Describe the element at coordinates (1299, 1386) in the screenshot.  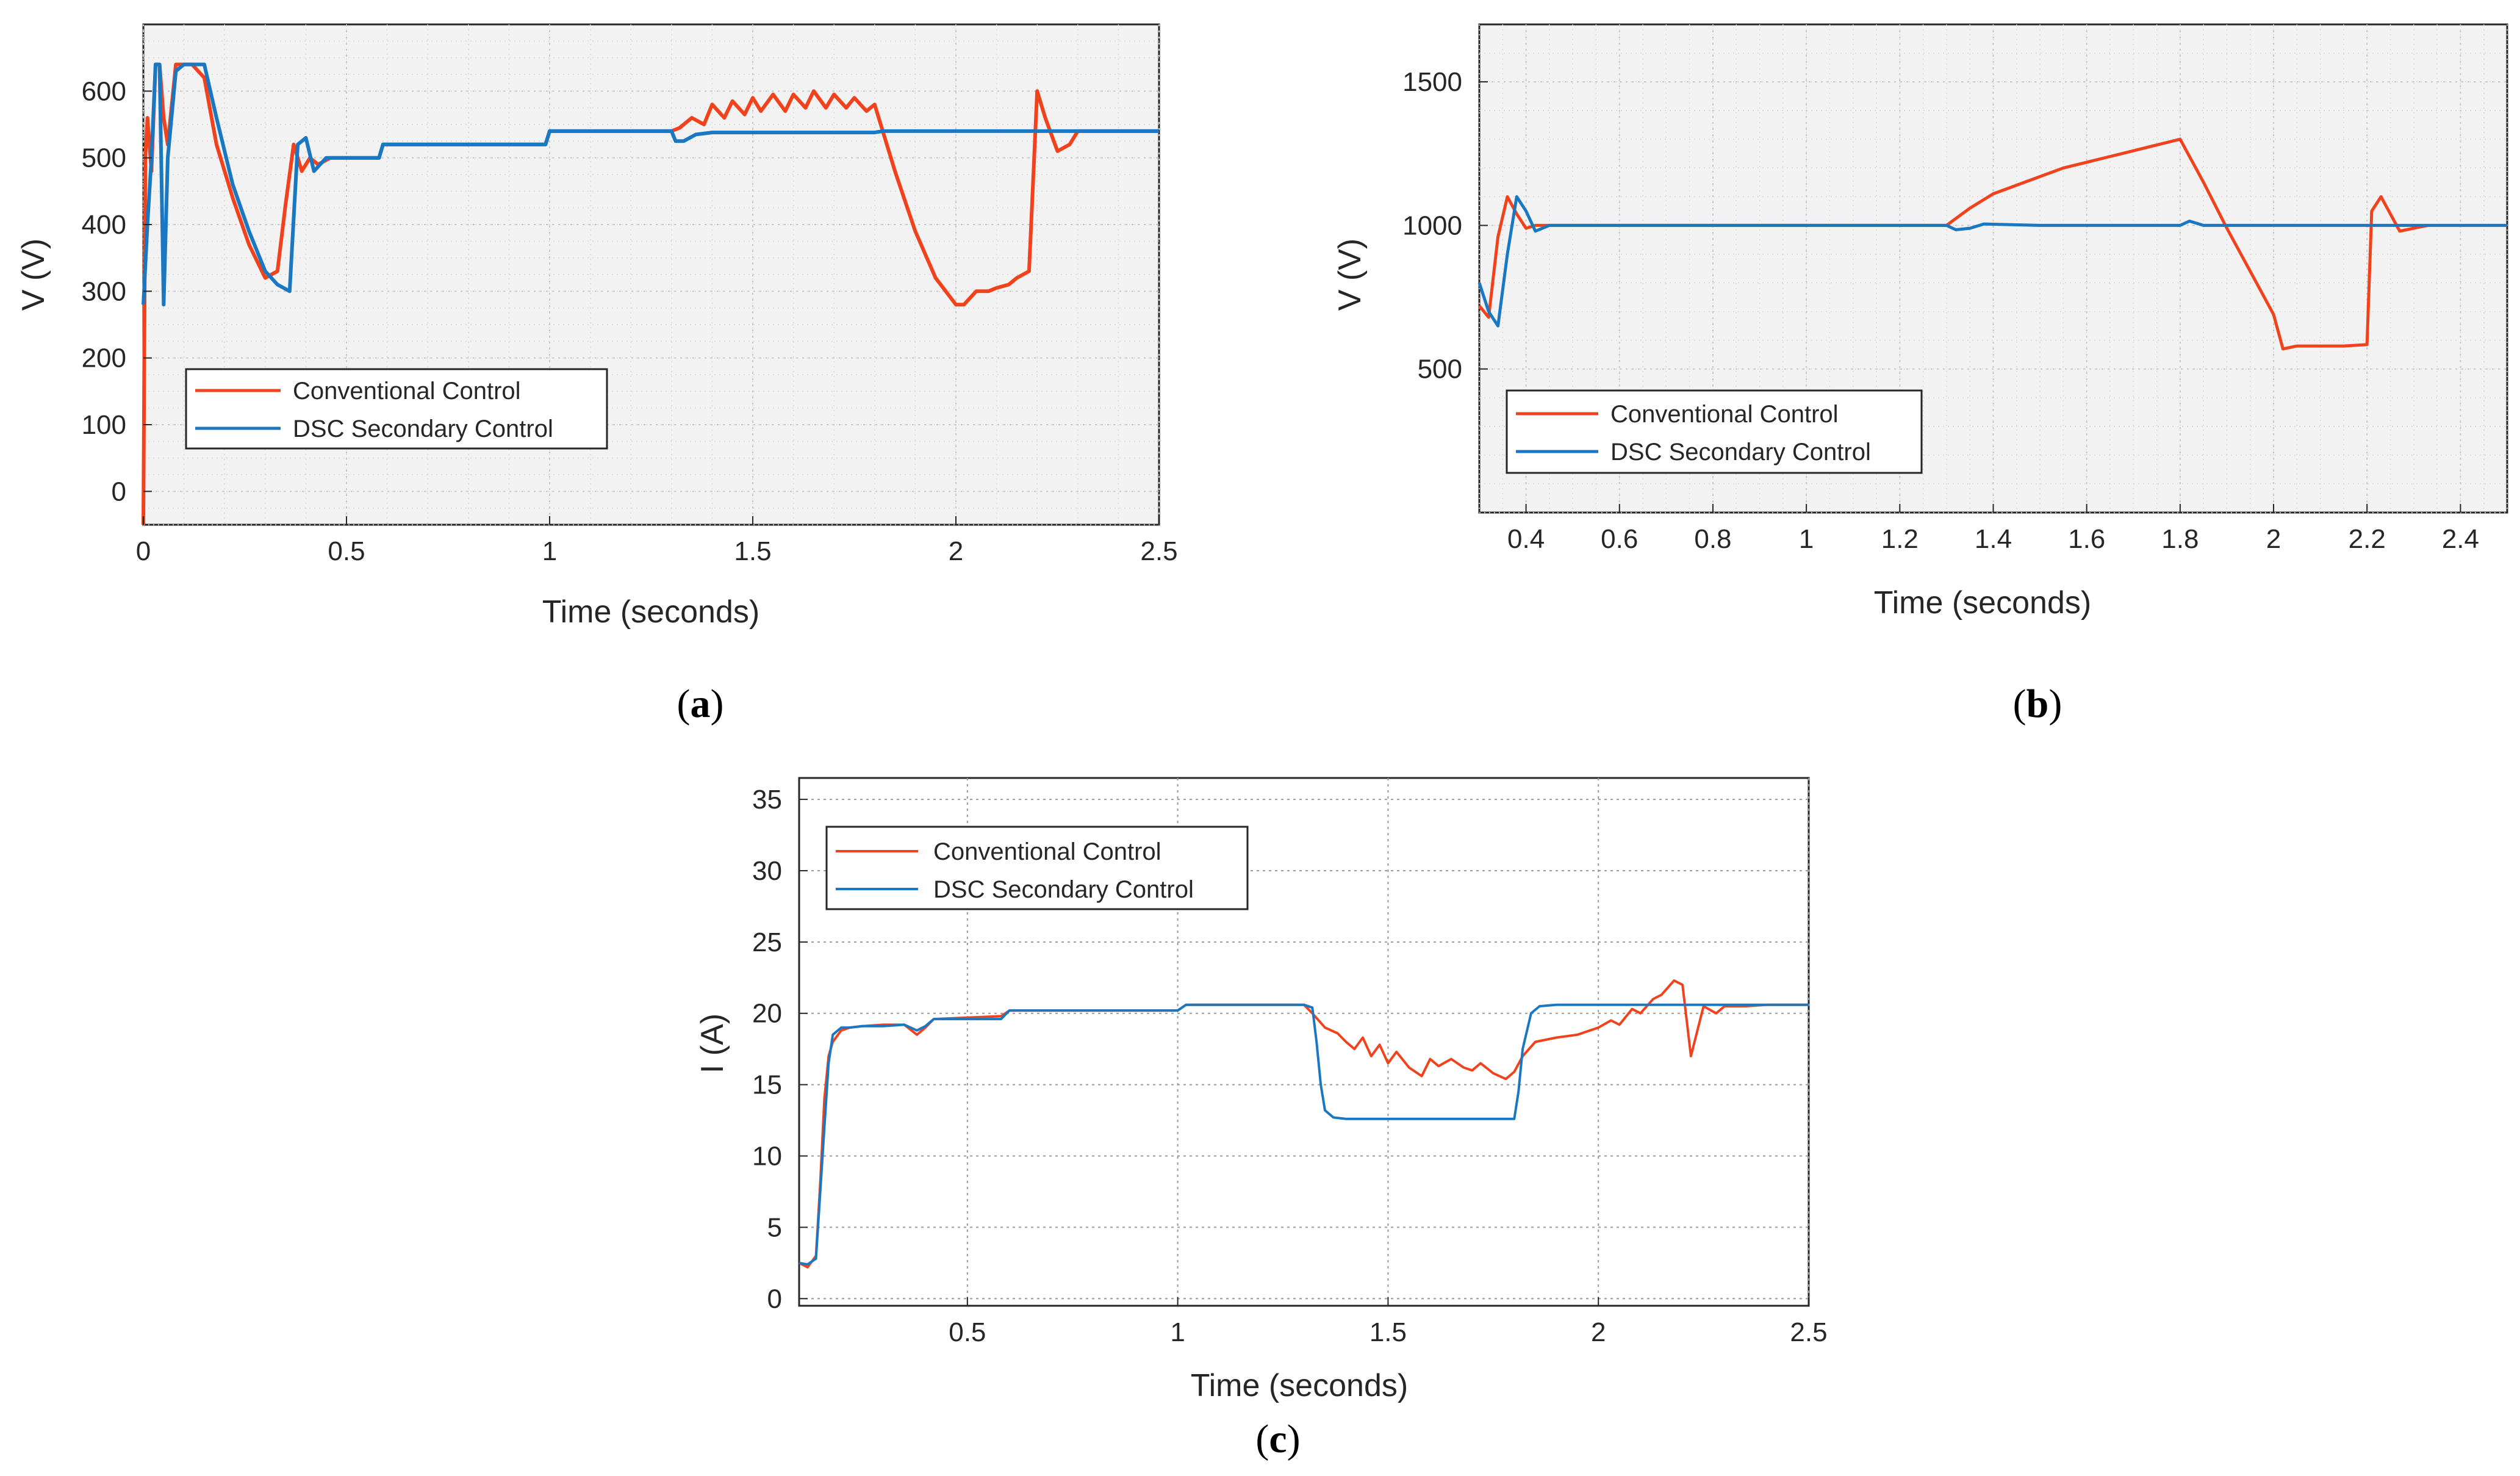
I see `panel-c-xlabel: Time (seconds)` at that location.